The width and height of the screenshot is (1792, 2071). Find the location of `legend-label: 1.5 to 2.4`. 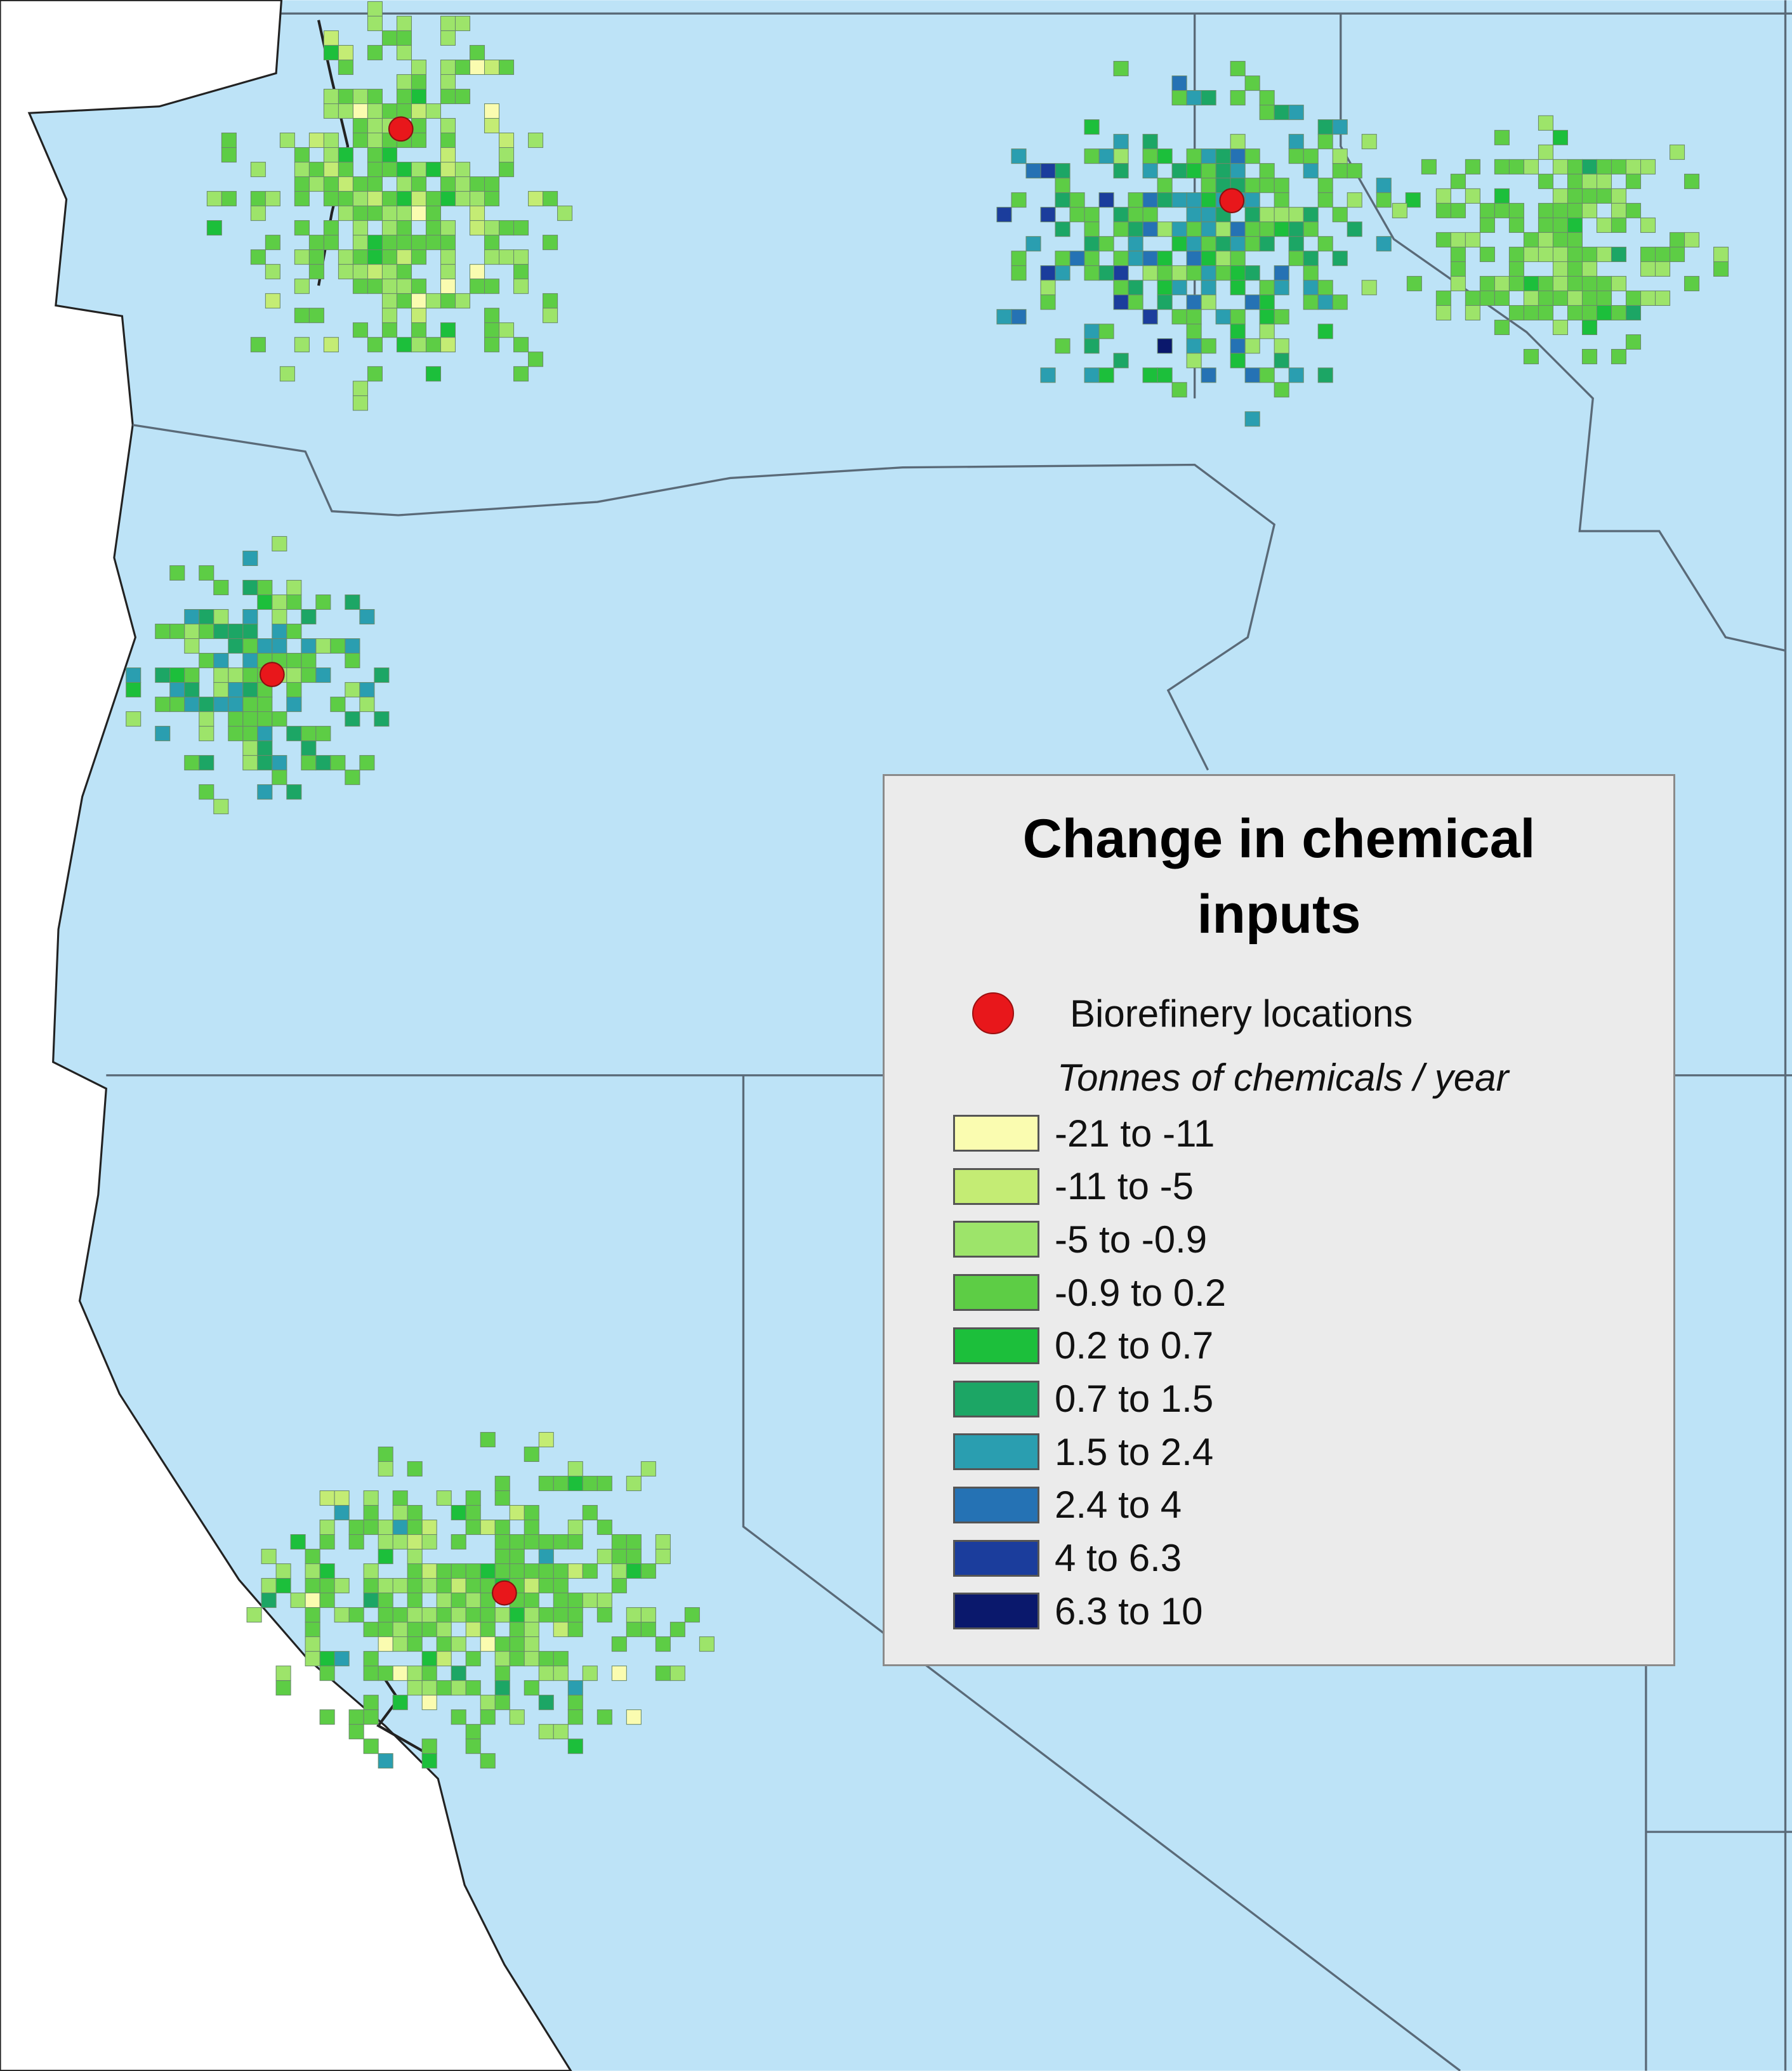

legend-label: 1.5 to 2.4 is located at coordinates (1134, 1451).